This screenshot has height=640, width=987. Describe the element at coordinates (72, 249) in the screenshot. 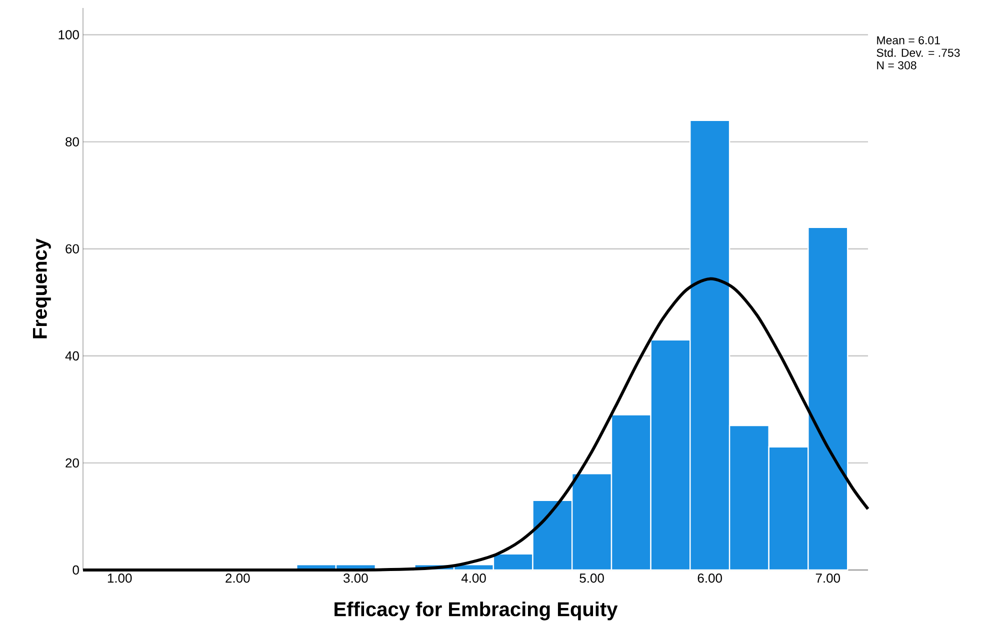

I see `y-tick-label: 60` at that location.